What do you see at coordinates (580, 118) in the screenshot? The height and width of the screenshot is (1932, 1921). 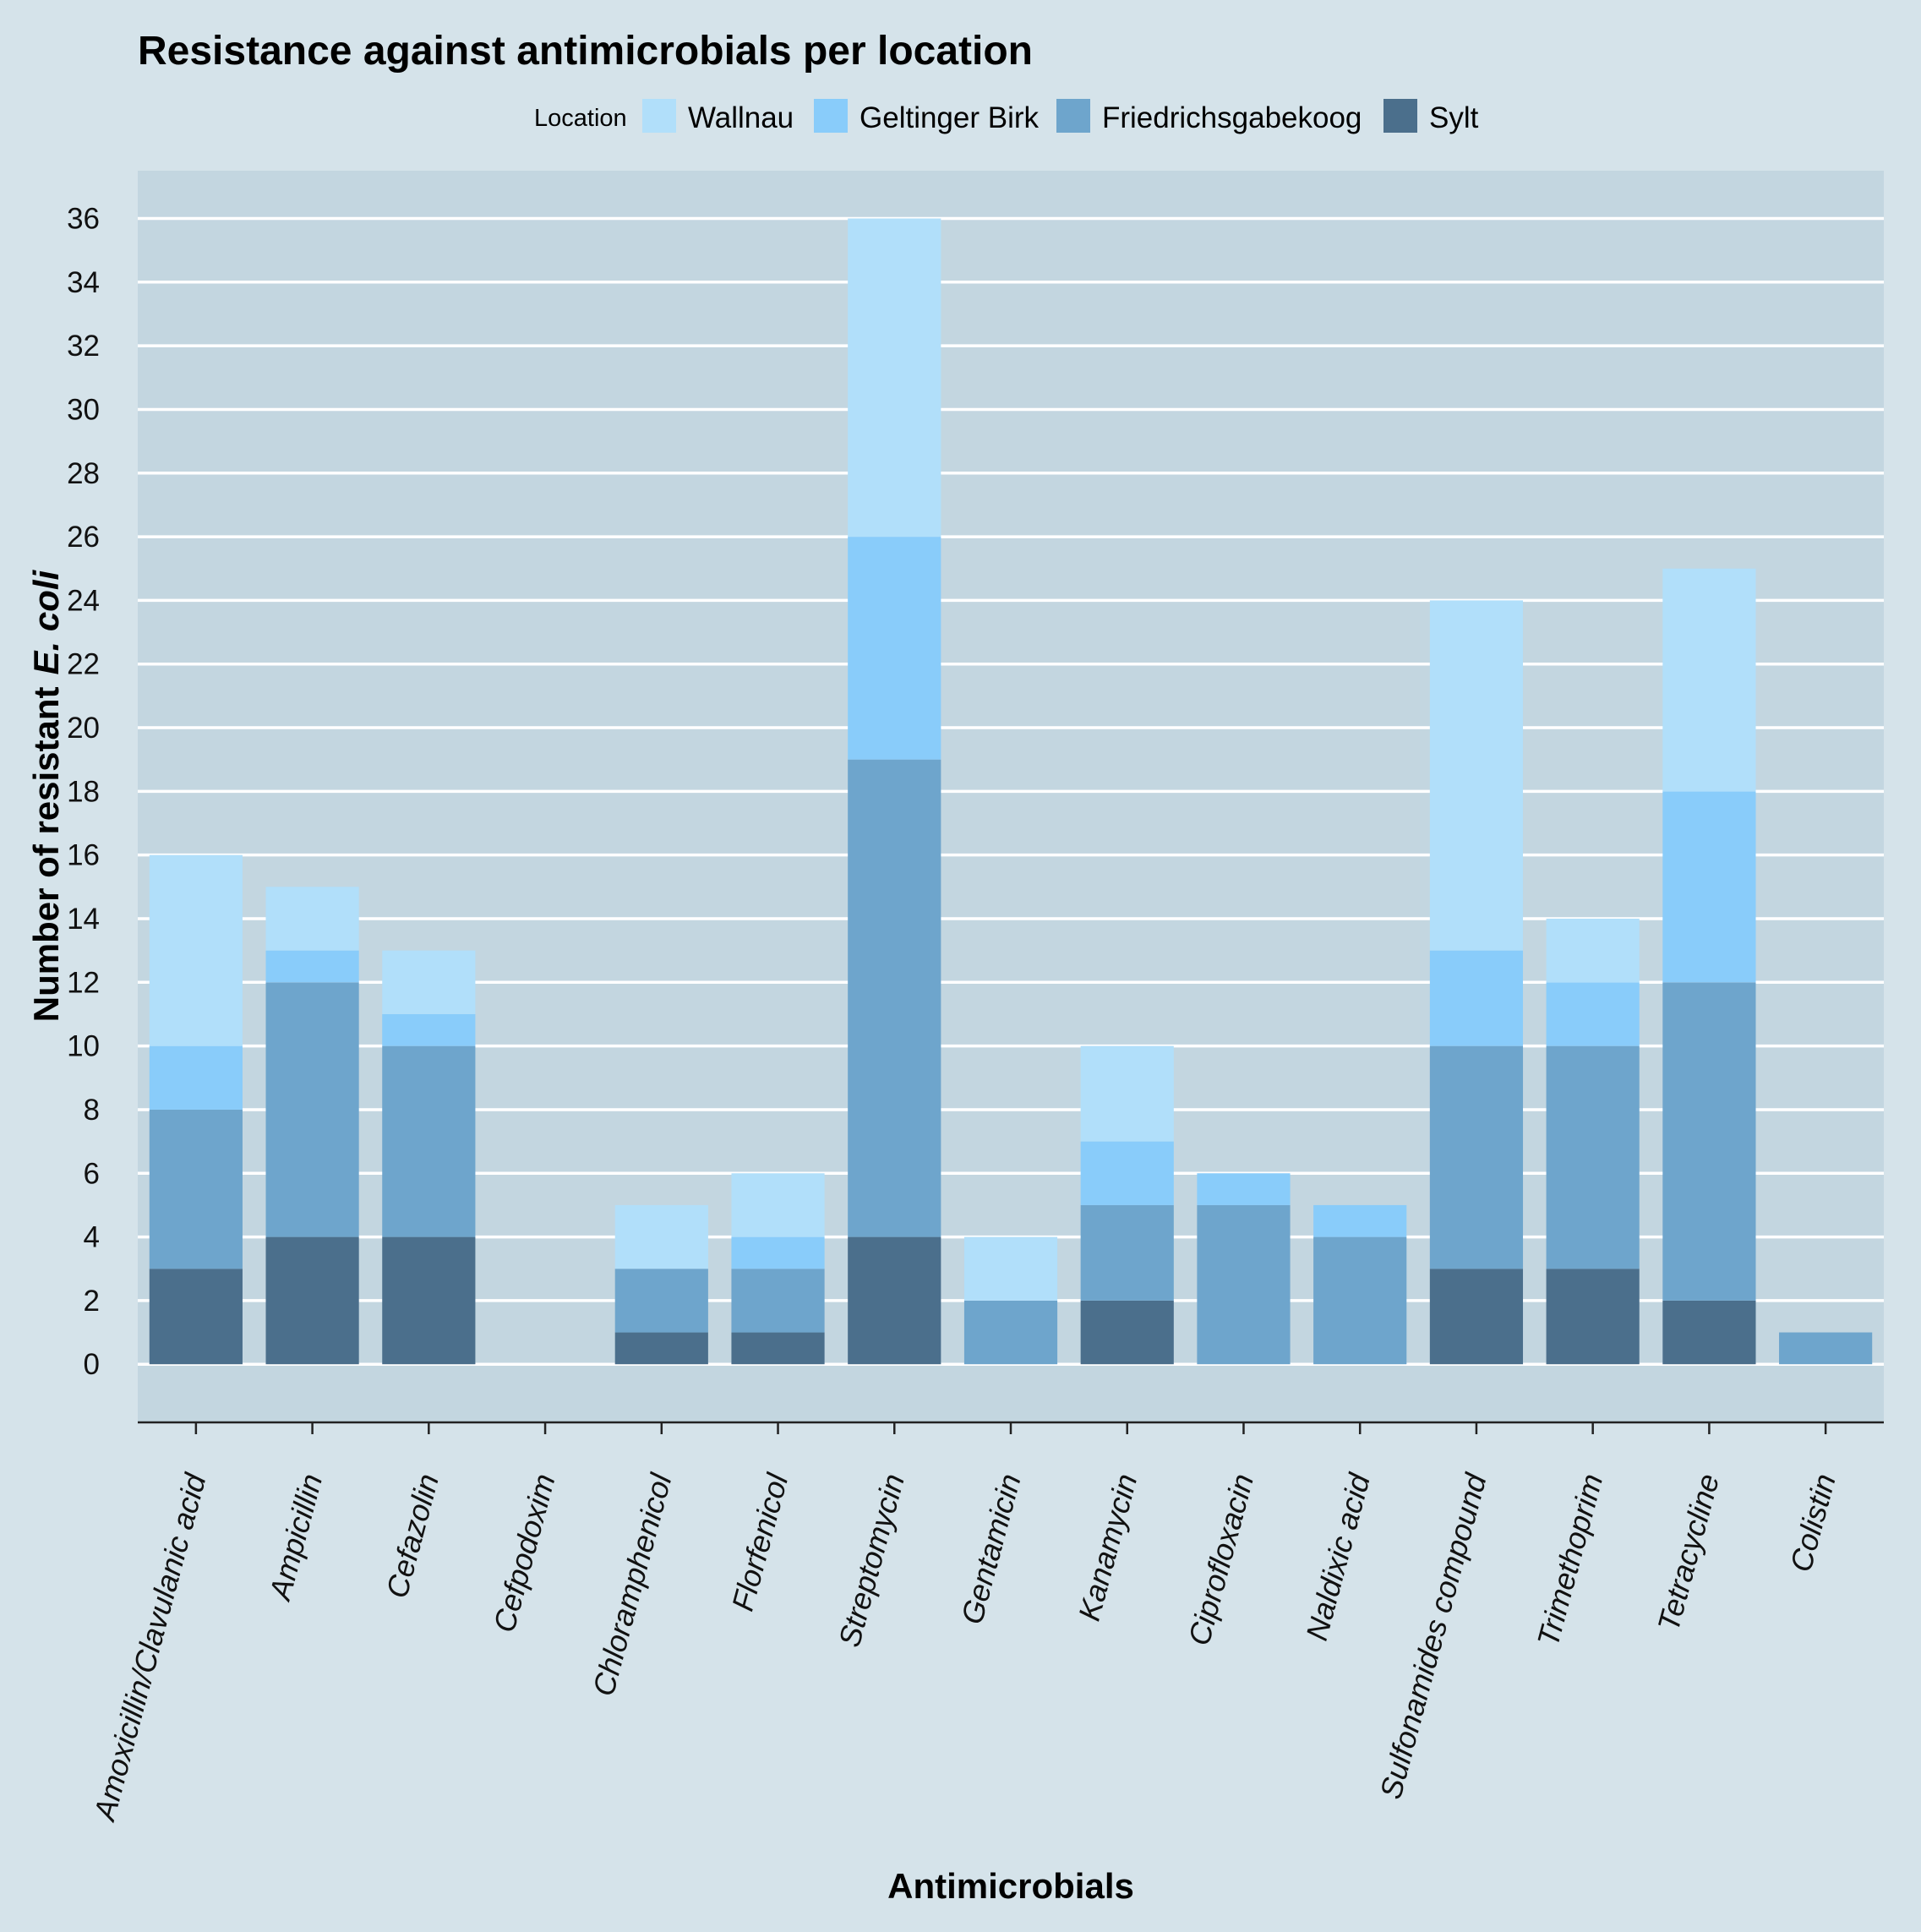 I see `legend-title: Location` at bounding box center [580, 118].